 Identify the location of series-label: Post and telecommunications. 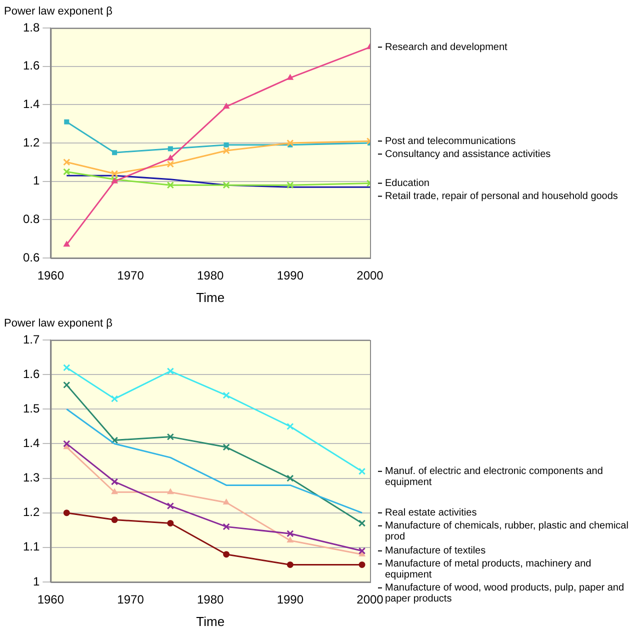
(450, 141).